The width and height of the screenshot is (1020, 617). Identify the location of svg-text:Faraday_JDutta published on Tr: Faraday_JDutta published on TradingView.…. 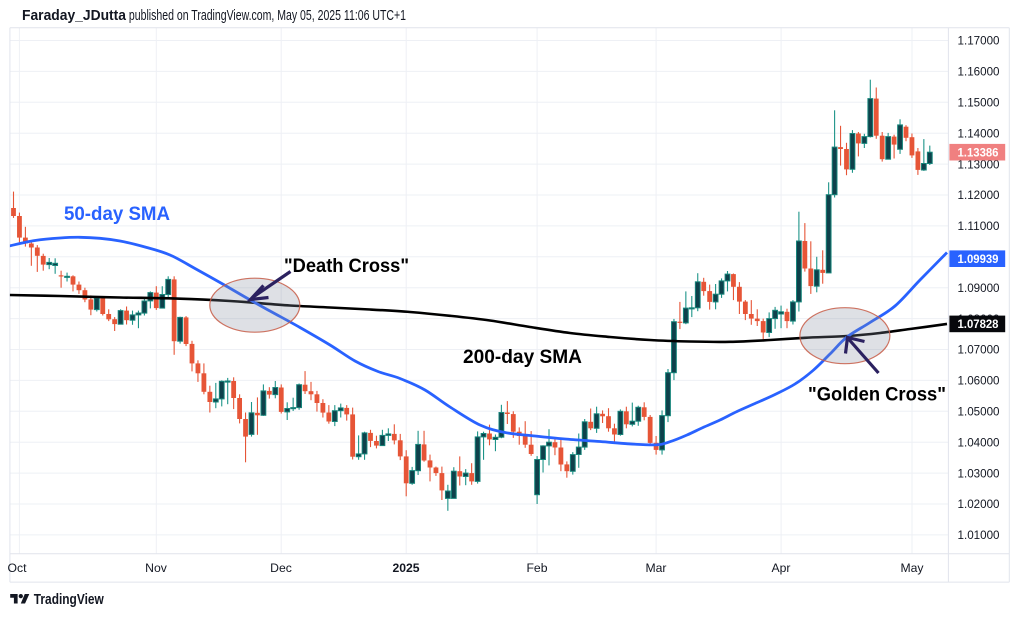
(214, 16).